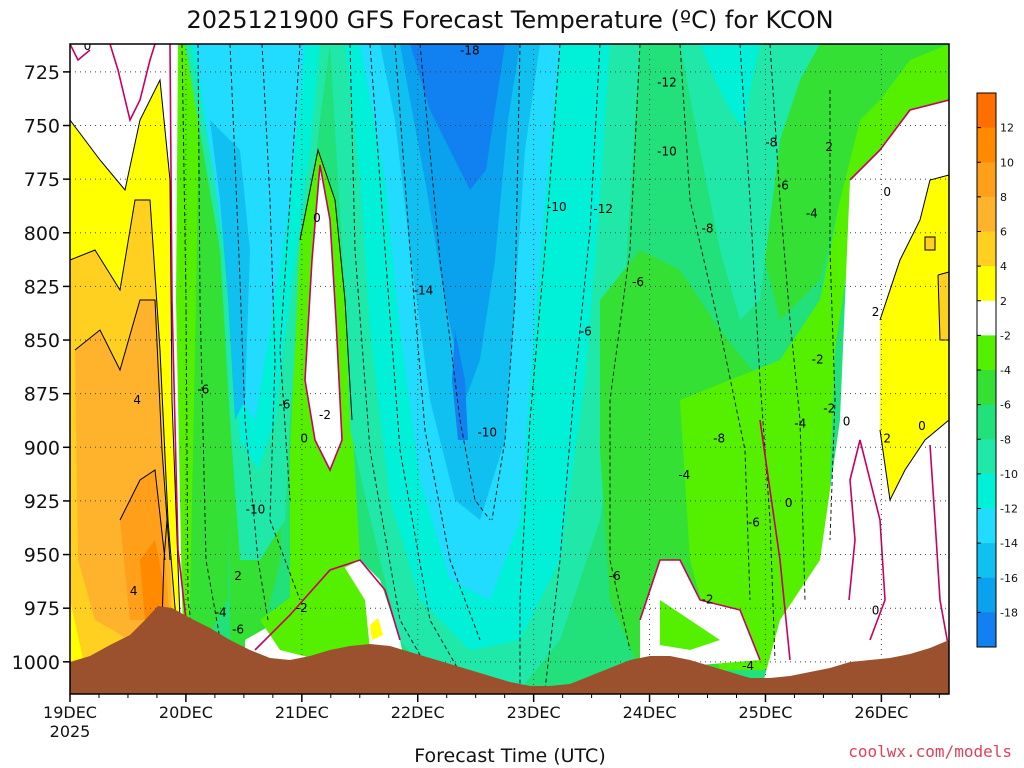 This screenshot has height=768, width=1024. What do you see at coordinates (42, 556) in the screenshot?
I see `y-tick-label: 950` at bounding box center [42, 556].